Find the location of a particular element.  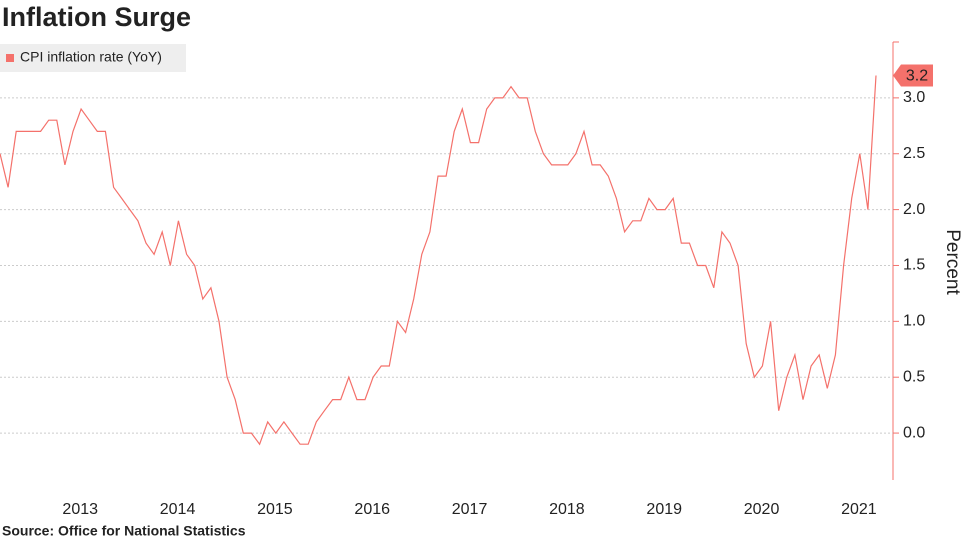

chart-title: Inflation Surge is located at coordinates (96, 17).